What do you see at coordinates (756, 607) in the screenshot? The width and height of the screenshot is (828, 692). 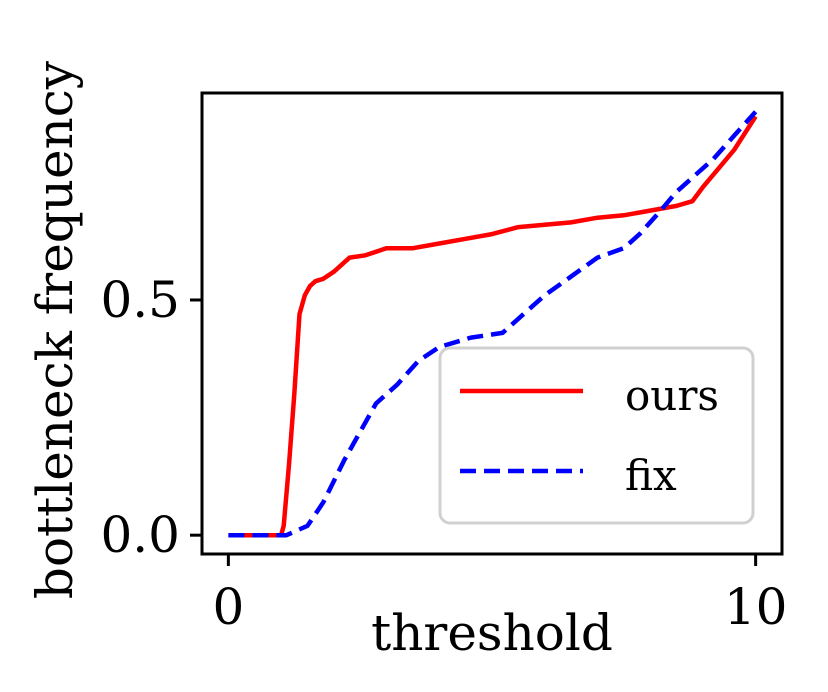 I see `x-tick-label: 10` at bounding box center [756, 607].